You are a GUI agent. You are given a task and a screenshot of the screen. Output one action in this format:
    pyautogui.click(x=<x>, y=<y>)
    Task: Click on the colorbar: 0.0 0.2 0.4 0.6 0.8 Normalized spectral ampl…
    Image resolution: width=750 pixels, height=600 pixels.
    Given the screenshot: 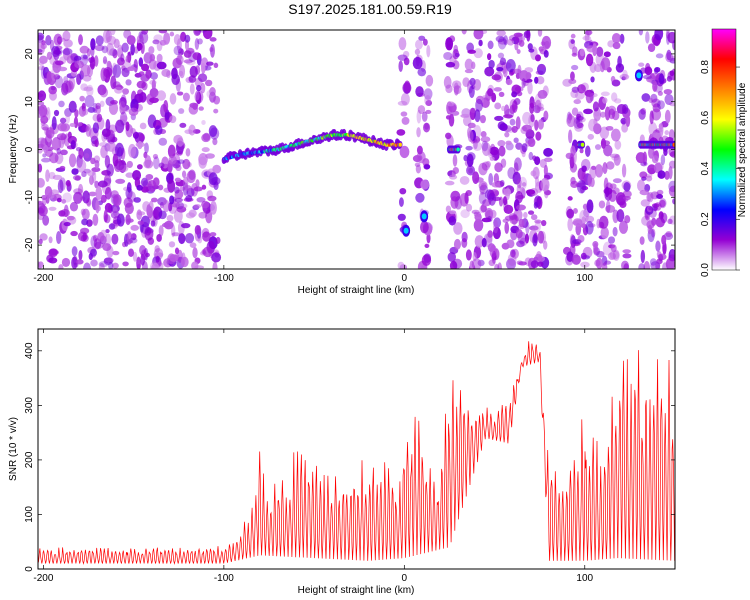 What is the action you would take?
    pyautogui.click(x=724, y=152)
    